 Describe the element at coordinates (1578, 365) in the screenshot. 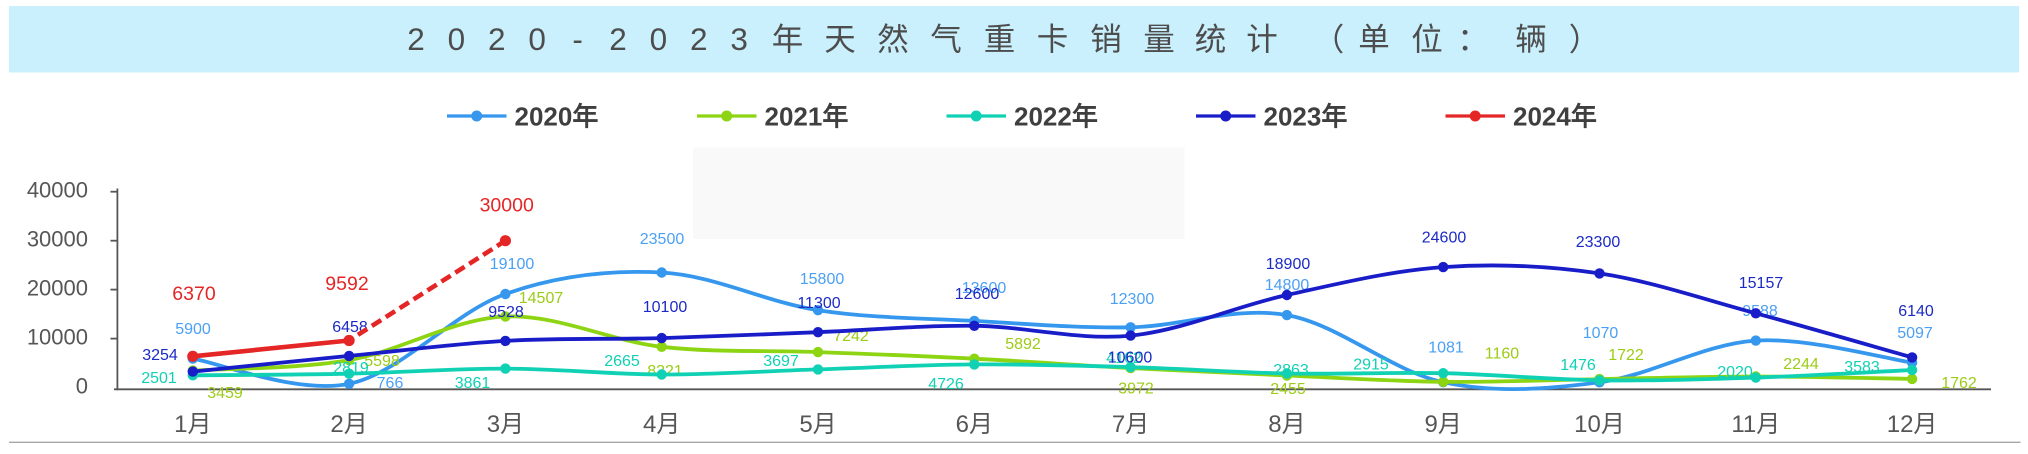

I see `svg-text: 1476` at that location.